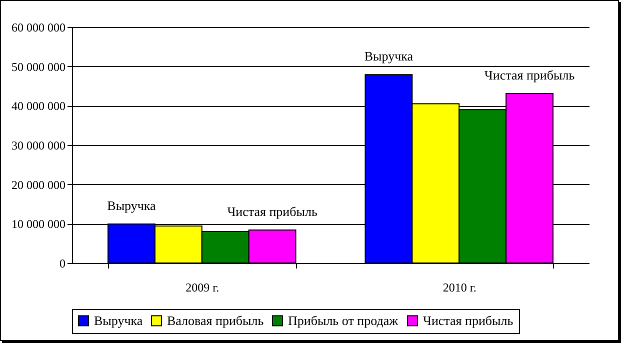 The image size is (623, 345). What do you see at coordinates (468, 320) in the screenshot?
I see `legend-label: Чистая прибыль` at bounding box center [468, 320].